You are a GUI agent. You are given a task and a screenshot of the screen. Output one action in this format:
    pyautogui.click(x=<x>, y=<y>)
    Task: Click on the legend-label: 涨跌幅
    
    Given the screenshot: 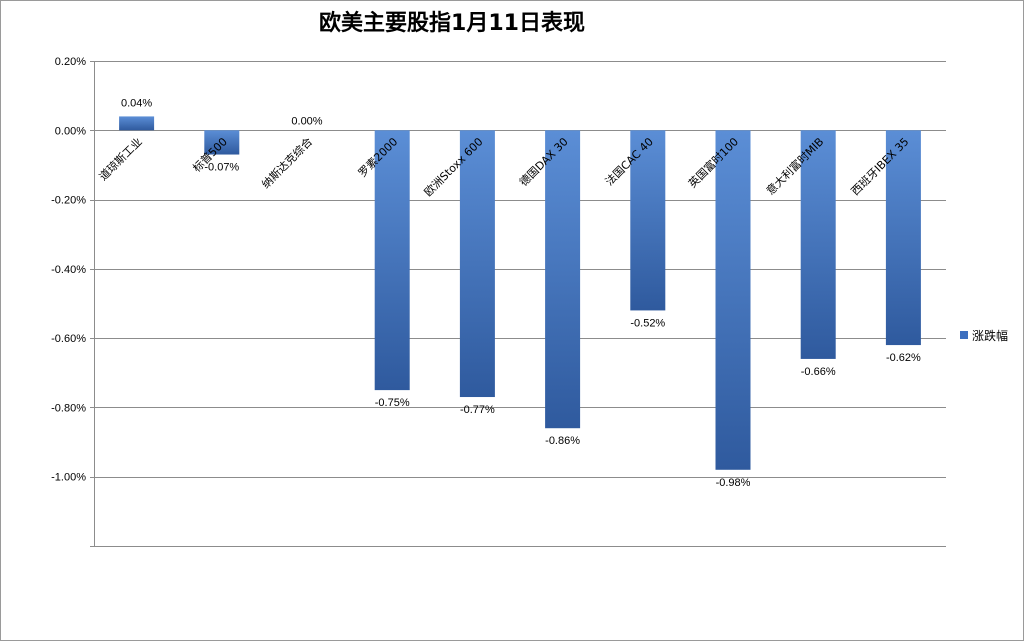 What is the action you would take?
    pyautogui.click(x=990, y=335)
    